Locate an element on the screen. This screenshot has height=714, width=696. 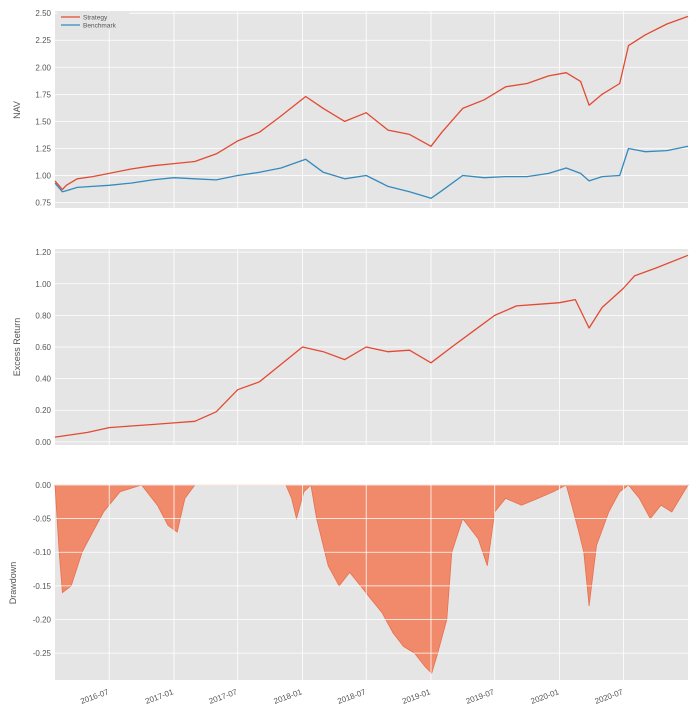
y-tick-label: -0.05 is located at coordinates (42, 519).